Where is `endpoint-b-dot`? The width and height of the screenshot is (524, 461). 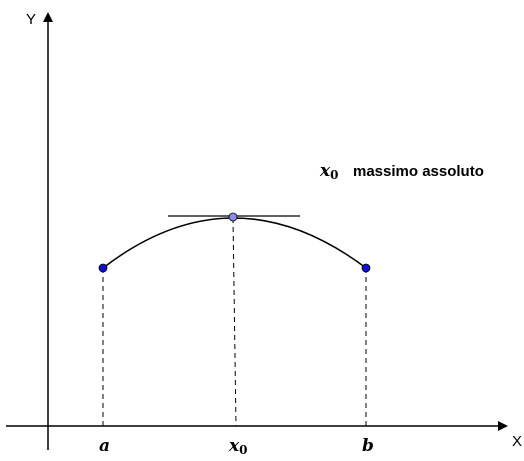
endpoint-b-dot is located at coordinates (366, 268).